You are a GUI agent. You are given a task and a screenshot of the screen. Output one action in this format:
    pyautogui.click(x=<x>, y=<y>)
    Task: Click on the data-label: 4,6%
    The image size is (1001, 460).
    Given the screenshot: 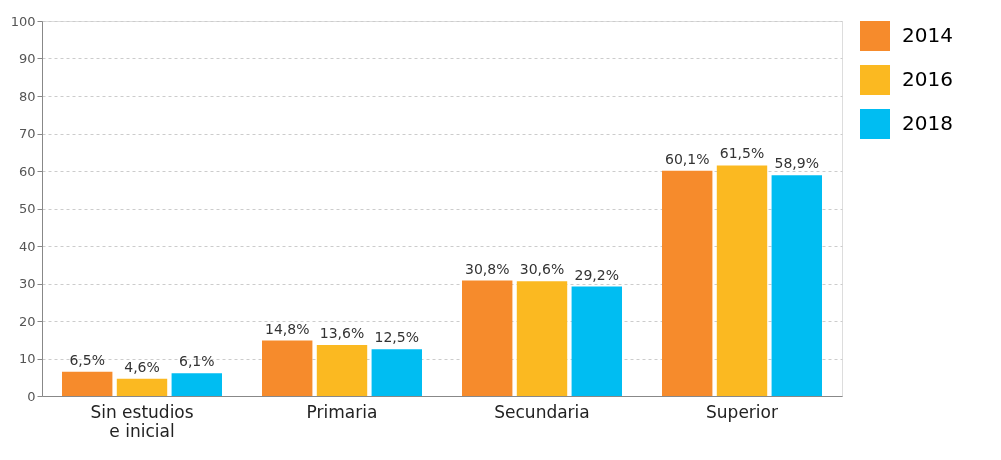 What is the action you would take?
    pyautogui.click(x=142, y=366)
    